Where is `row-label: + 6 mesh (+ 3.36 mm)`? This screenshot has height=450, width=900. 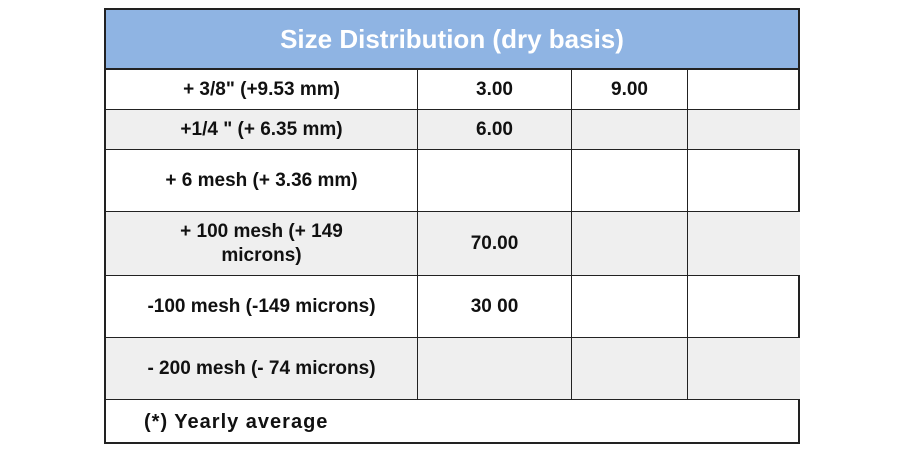
row-label: + 6 mesh (+ 3.36 mm) is located at coordinates (262, 181).